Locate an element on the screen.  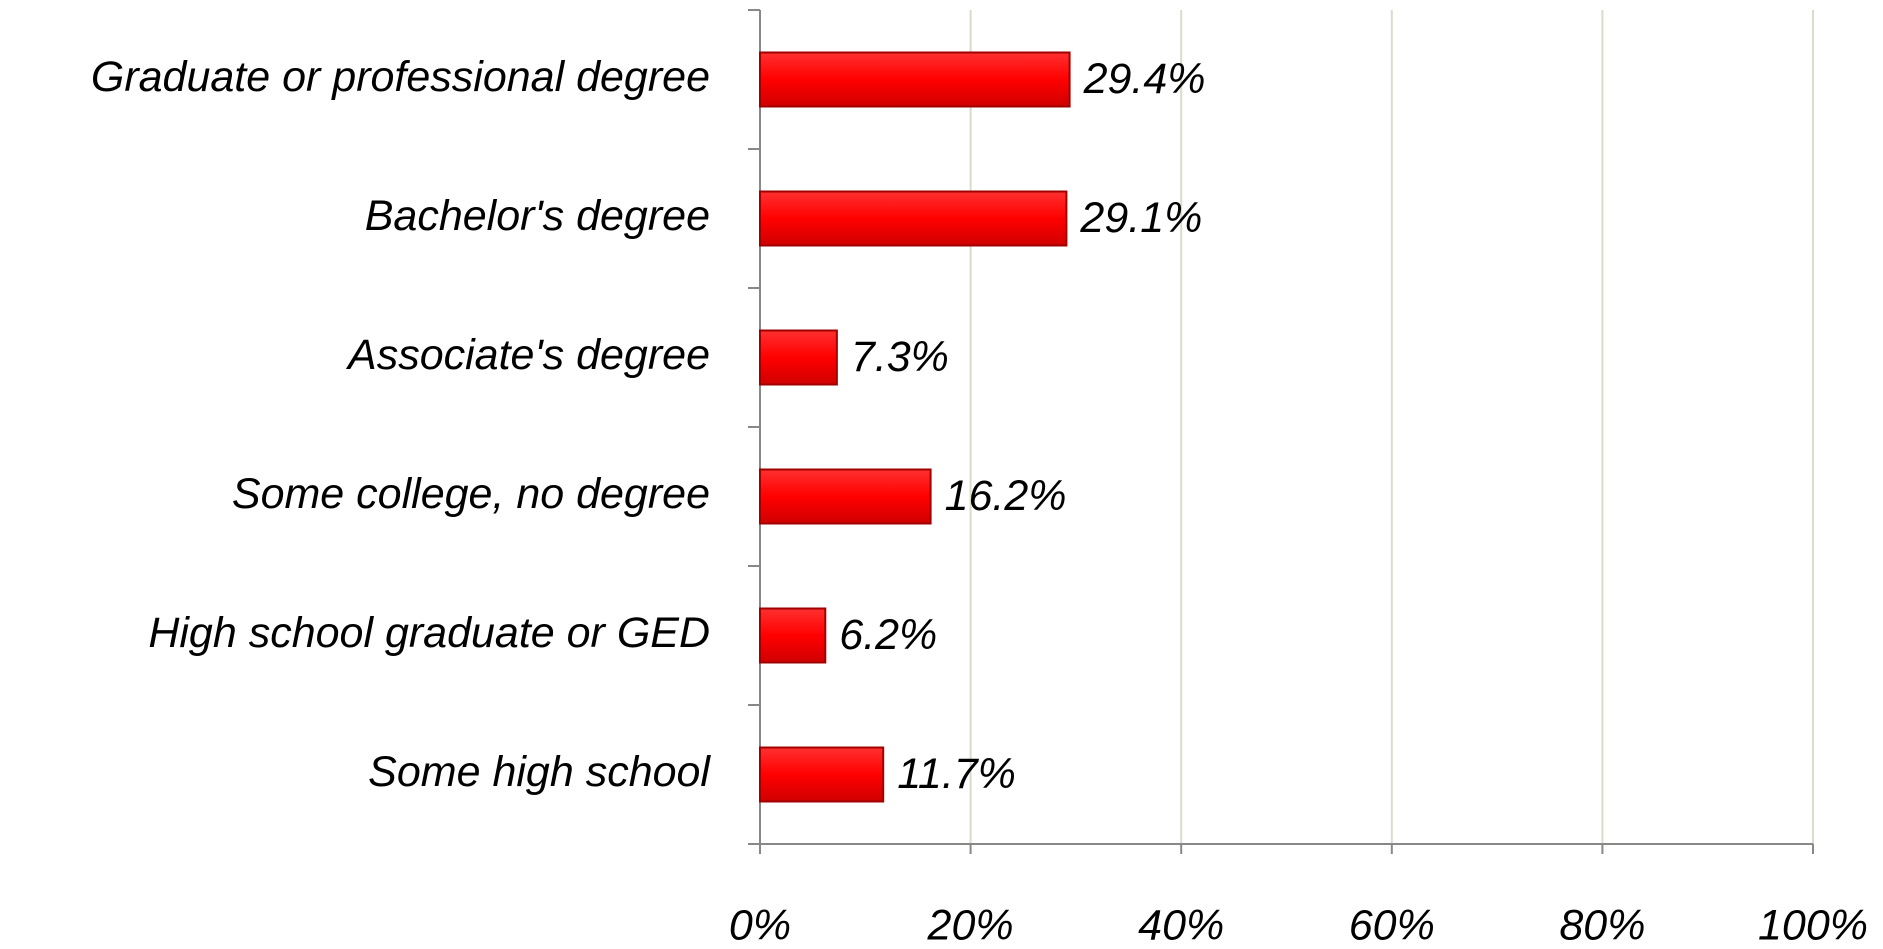
x-tick-label: 100% is located at coordinates (1813, 925).